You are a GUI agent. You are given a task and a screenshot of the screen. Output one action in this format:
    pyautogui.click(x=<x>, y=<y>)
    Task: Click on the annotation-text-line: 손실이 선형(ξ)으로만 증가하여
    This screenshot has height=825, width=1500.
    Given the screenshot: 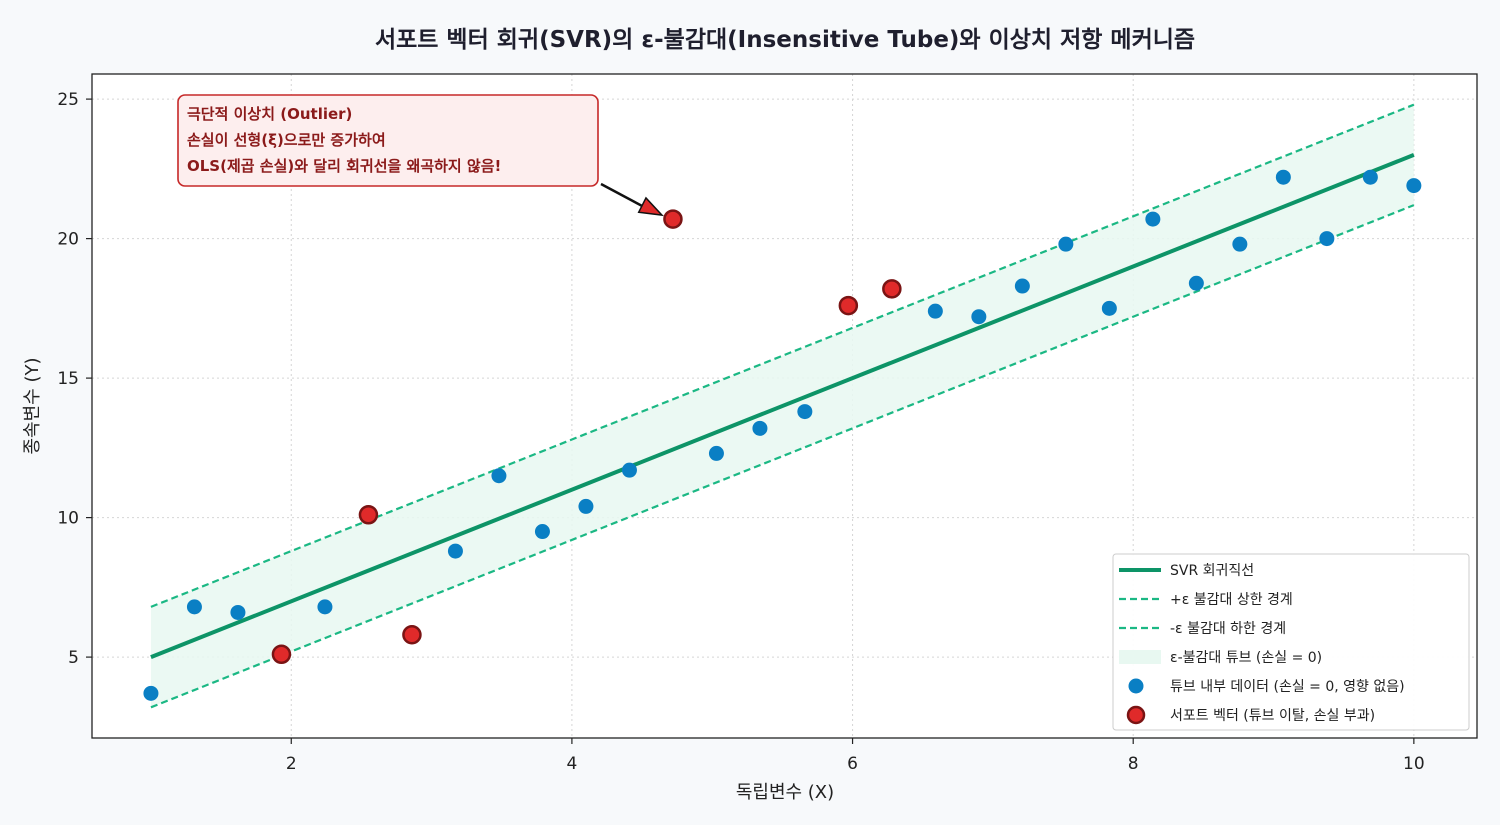 What is the action you would take?
    pyautogui.click(x=286, y=140)
    